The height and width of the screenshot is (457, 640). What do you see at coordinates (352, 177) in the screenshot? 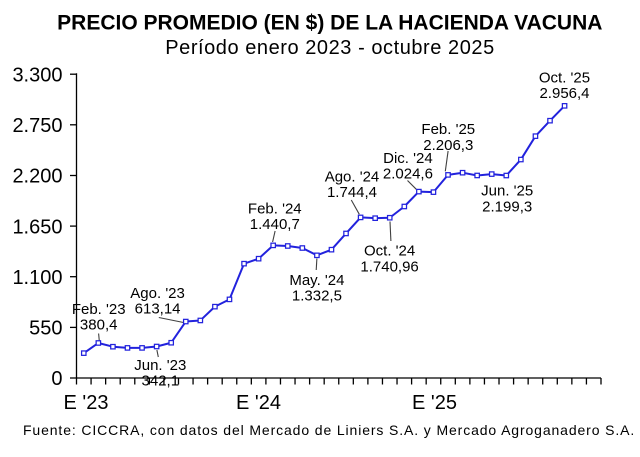
I see `svg-text: Ago. '24` at bounding box center [352, 177].